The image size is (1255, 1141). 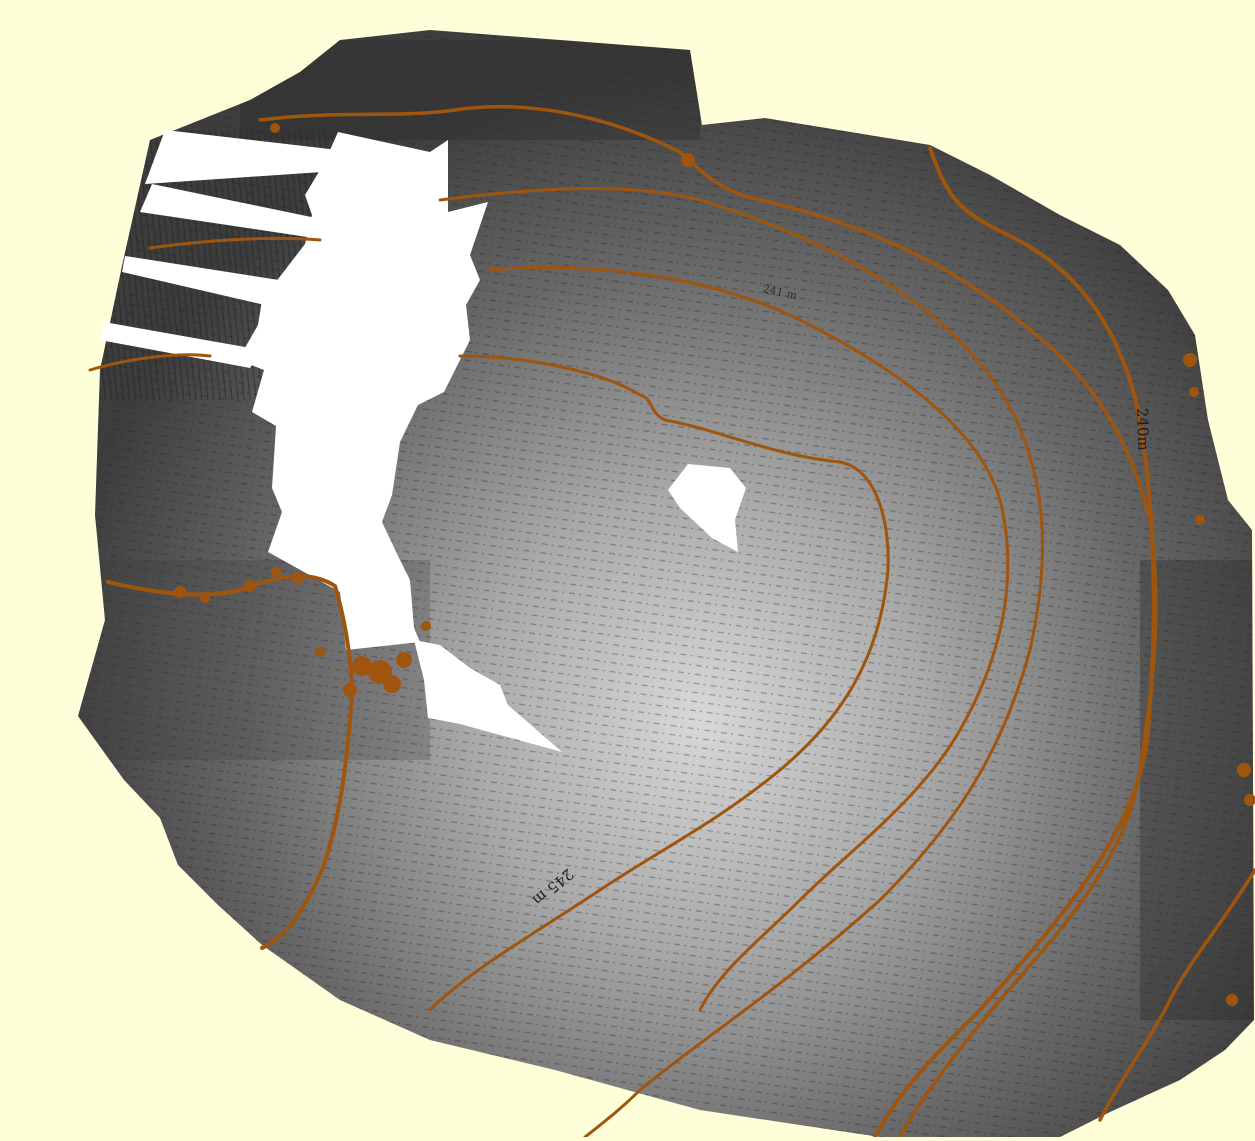 I want to click on contour-line-upper-west, so click(x=150, y=362).